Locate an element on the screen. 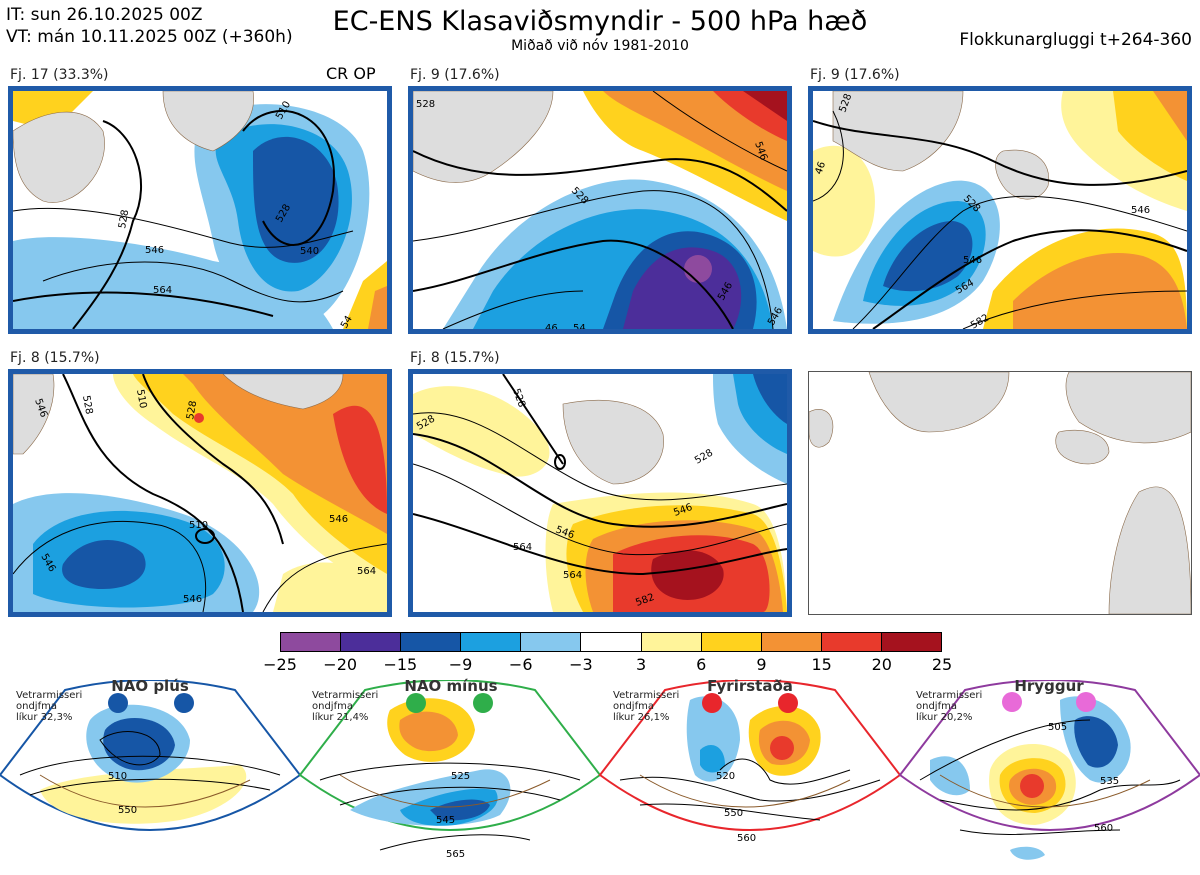 Image resolution: width=1200 pixels, height=875 pixels. page-subtitle: Miðað við nóv 1981-2010 is located at coordinates (600, 46).